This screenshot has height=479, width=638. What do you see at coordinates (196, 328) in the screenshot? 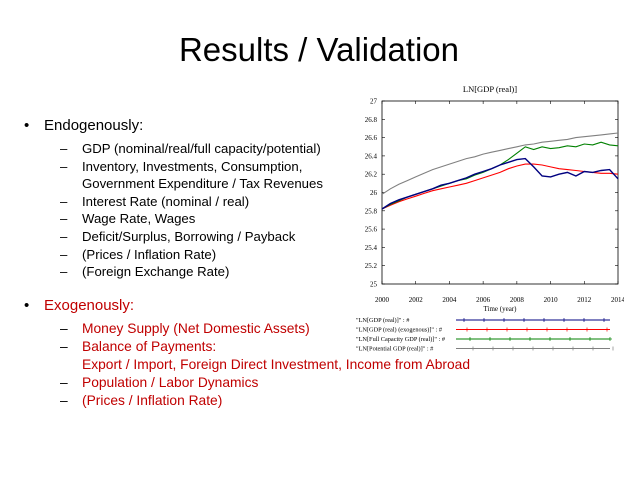
I see `list-item-text: Money Supply (Net Domestic Assets)` at bounding box center [196, 328].